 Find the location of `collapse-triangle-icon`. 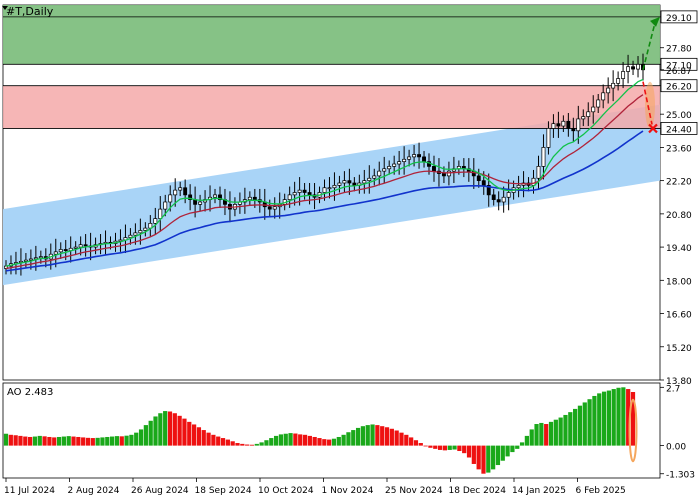

collapse-triangle-icon is located at coordinates (5, 8).